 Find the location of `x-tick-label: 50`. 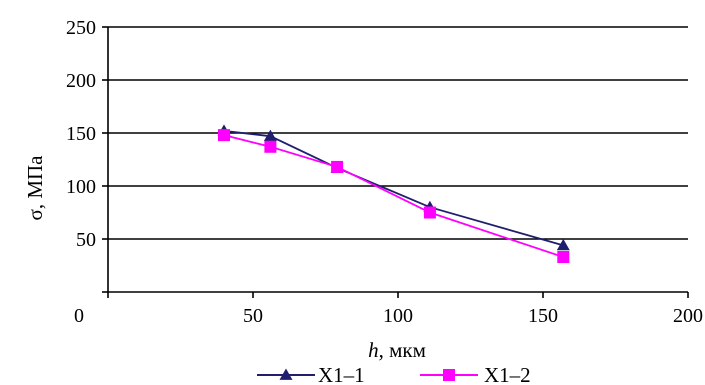

x-tick-label: 50 is located at coordinates (253, 316).